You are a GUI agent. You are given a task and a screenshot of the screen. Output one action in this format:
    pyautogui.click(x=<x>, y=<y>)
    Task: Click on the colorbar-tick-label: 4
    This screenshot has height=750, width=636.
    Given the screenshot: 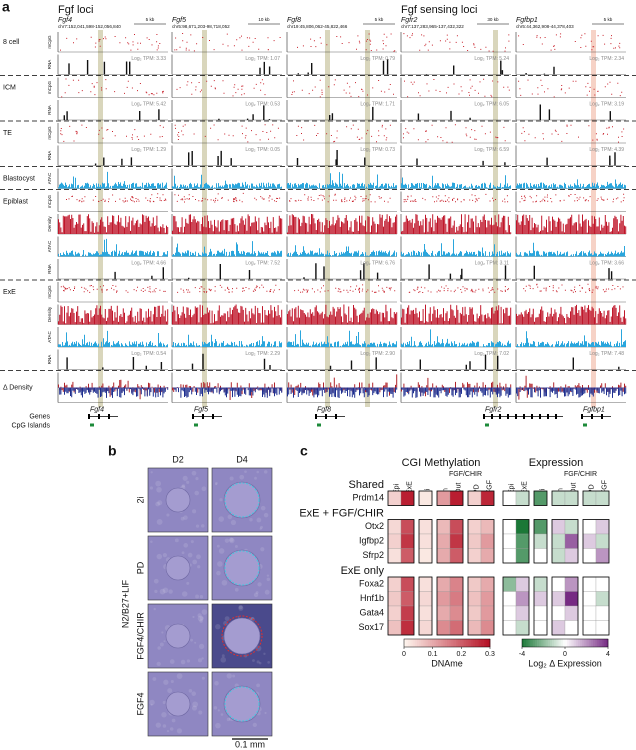 What is the action you would take?
    pyautogui.click(x=608, y=654)
    